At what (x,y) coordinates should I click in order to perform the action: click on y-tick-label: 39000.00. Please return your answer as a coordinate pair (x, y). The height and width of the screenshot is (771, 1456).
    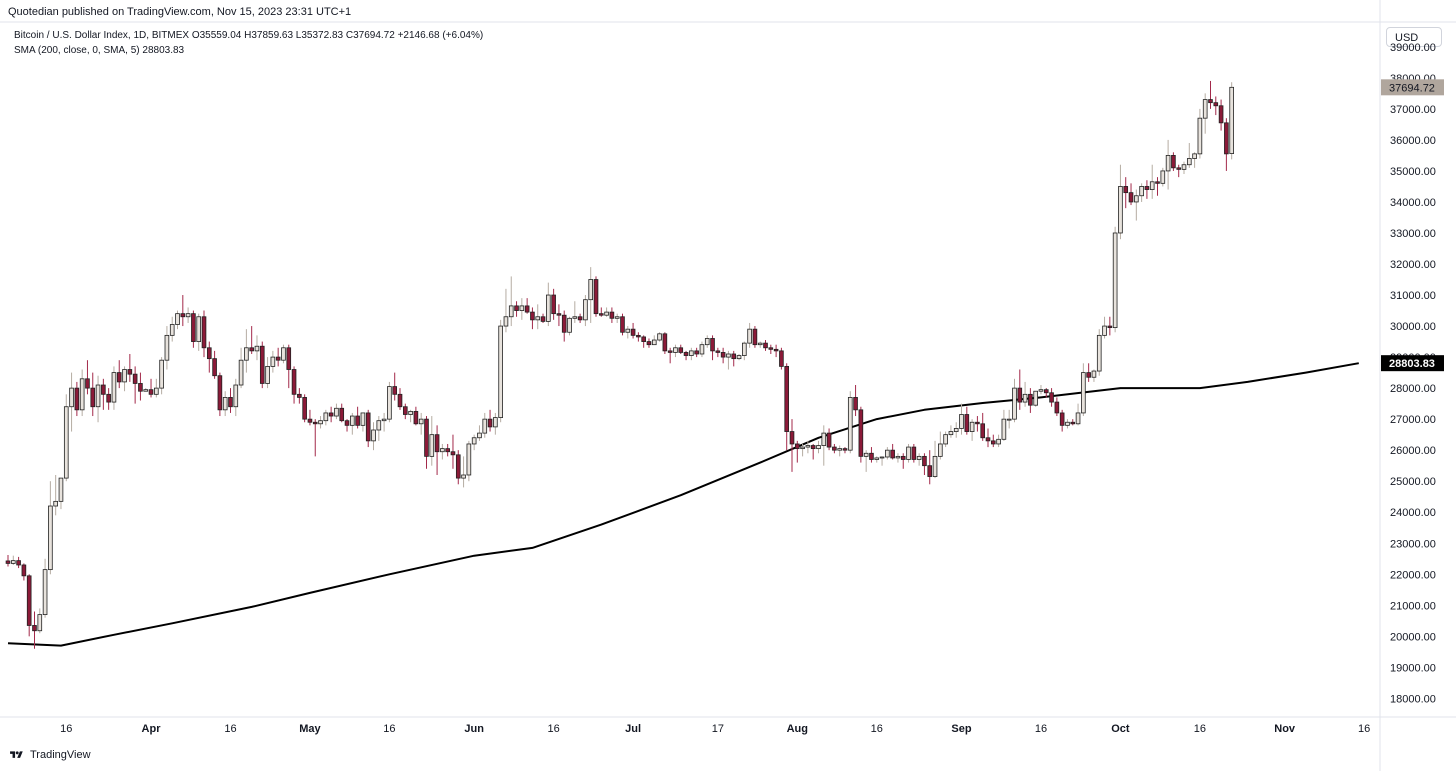
    Looking at the image, I should click on (1413, 48).